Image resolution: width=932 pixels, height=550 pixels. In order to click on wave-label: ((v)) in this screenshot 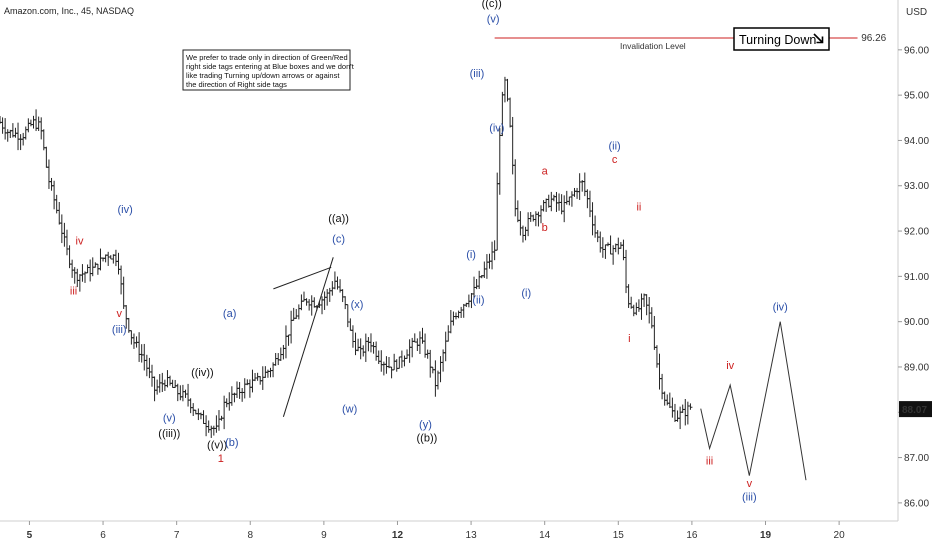, I will do `click(217, 446)`.